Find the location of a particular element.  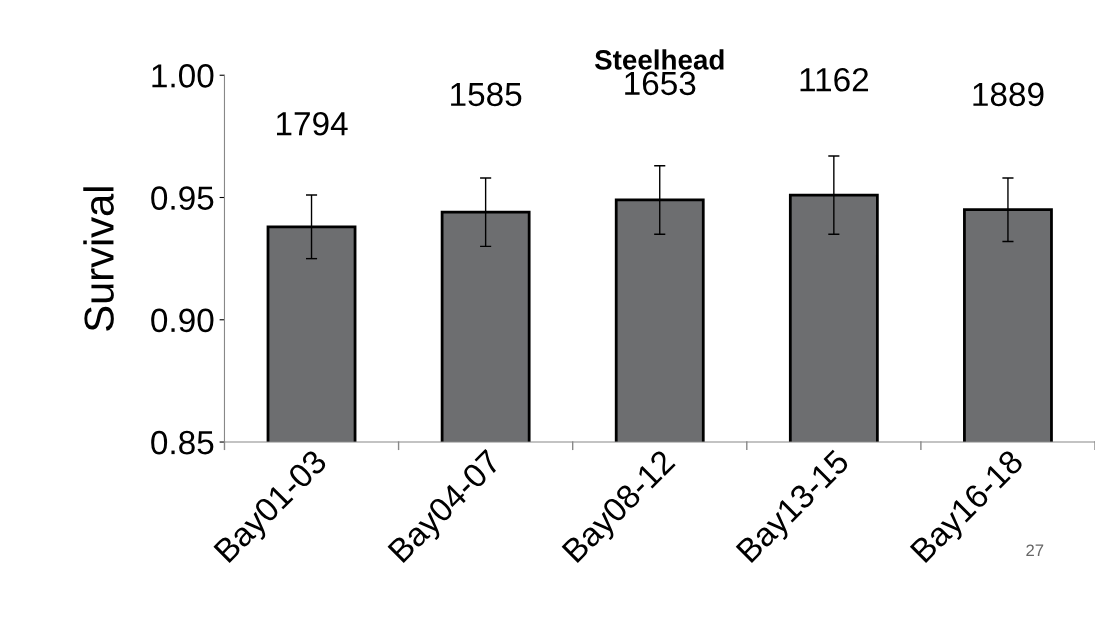

annotation: 1162 is located at coordinates (834, 79).